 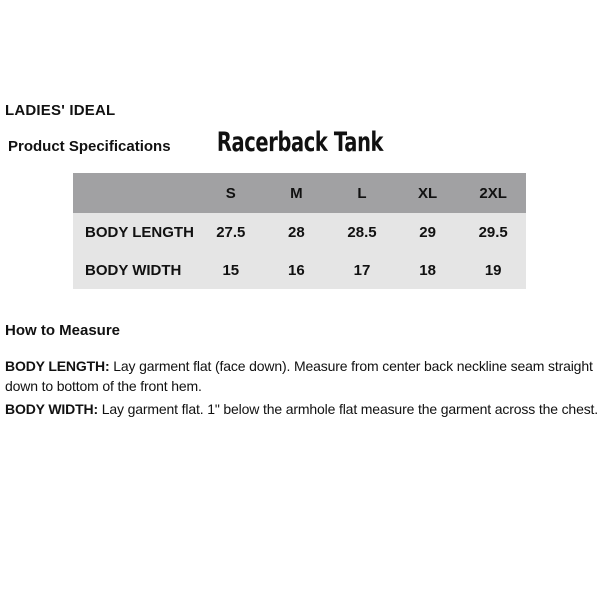 What do you see at coordinates (51, 409) in the screenshot?
I see `measure-term-body-width: BODY WIDTH:` at bounding box center [51, 409].